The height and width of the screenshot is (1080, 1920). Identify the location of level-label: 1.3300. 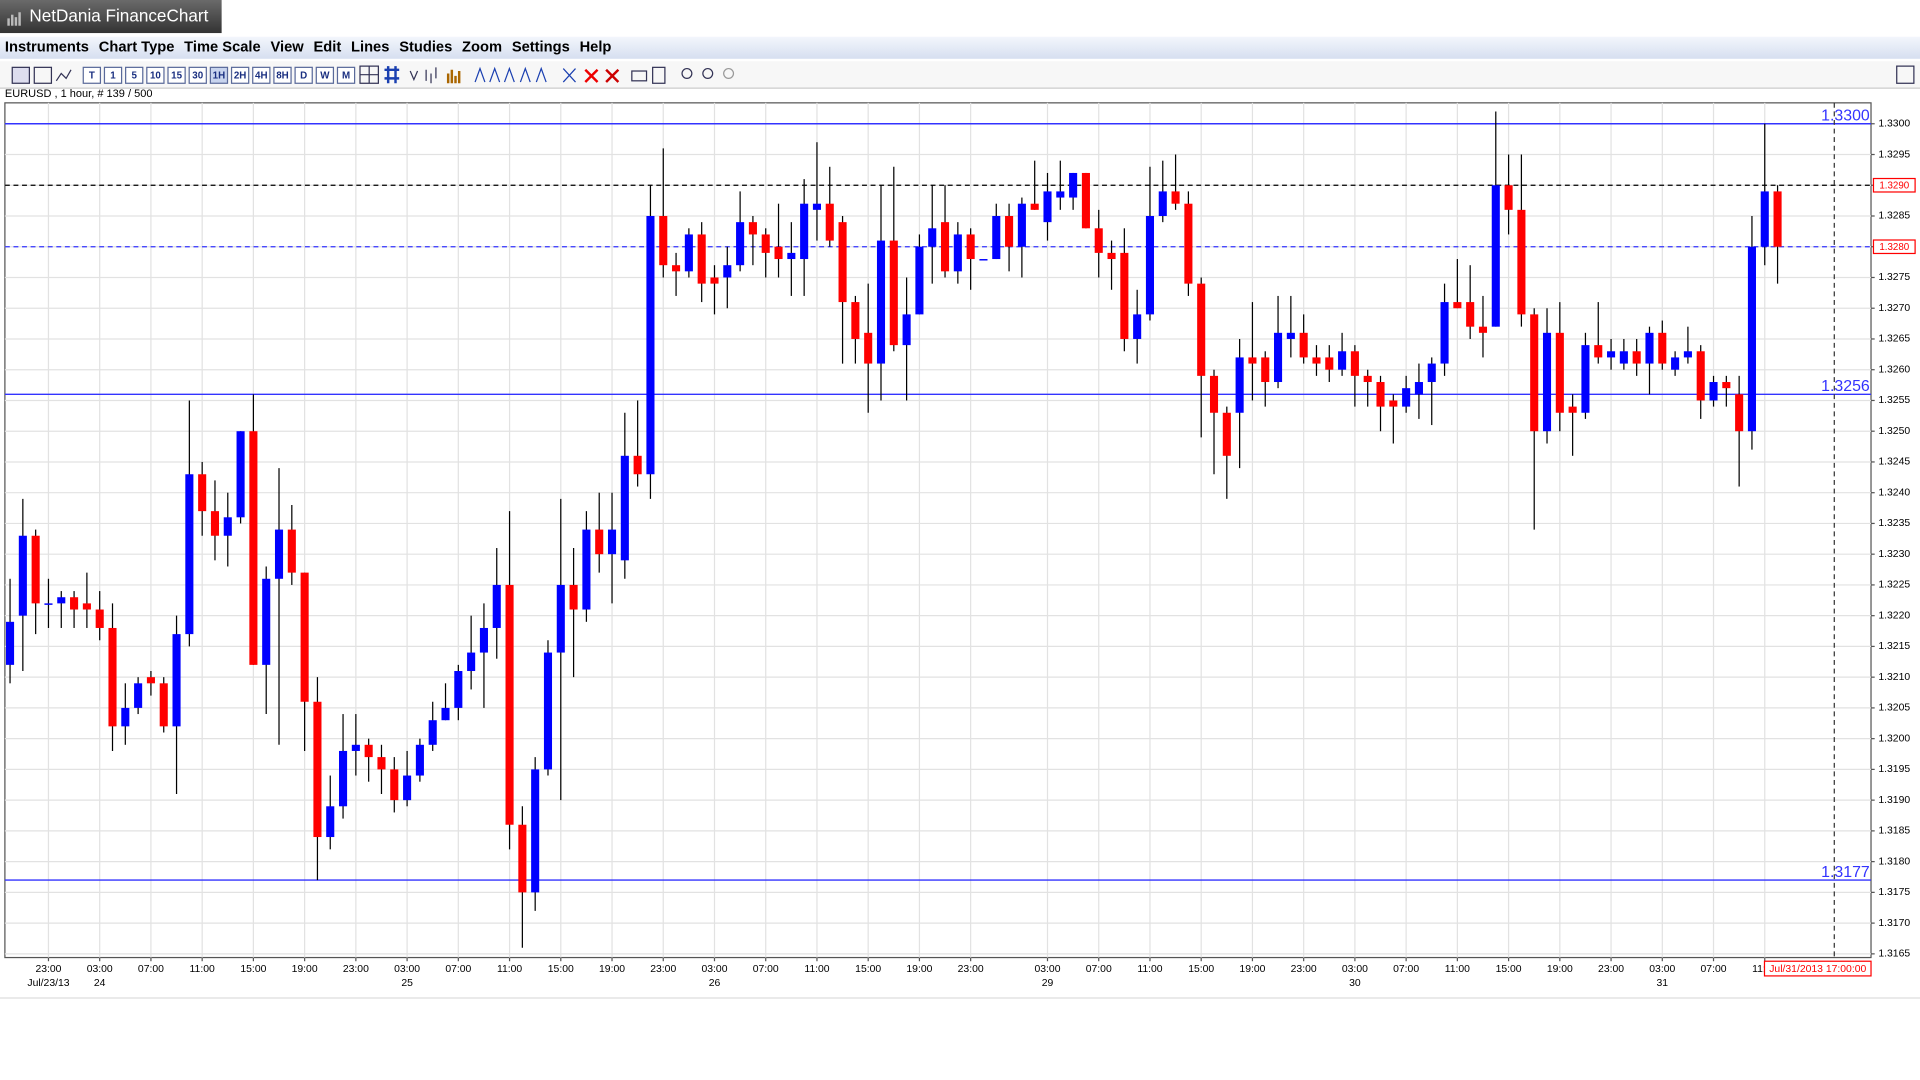
(1845, 116).